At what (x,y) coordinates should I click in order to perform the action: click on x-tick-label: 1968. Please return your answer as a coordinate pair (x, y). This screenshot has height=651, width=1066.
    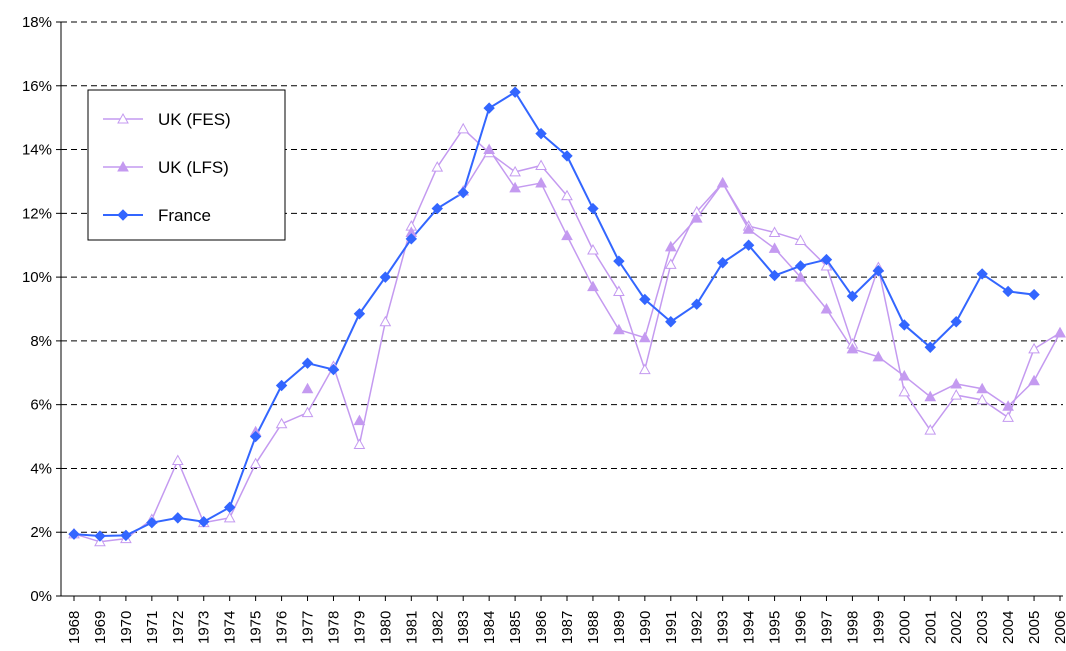
    Looking at the image, I should click on (74, 627).